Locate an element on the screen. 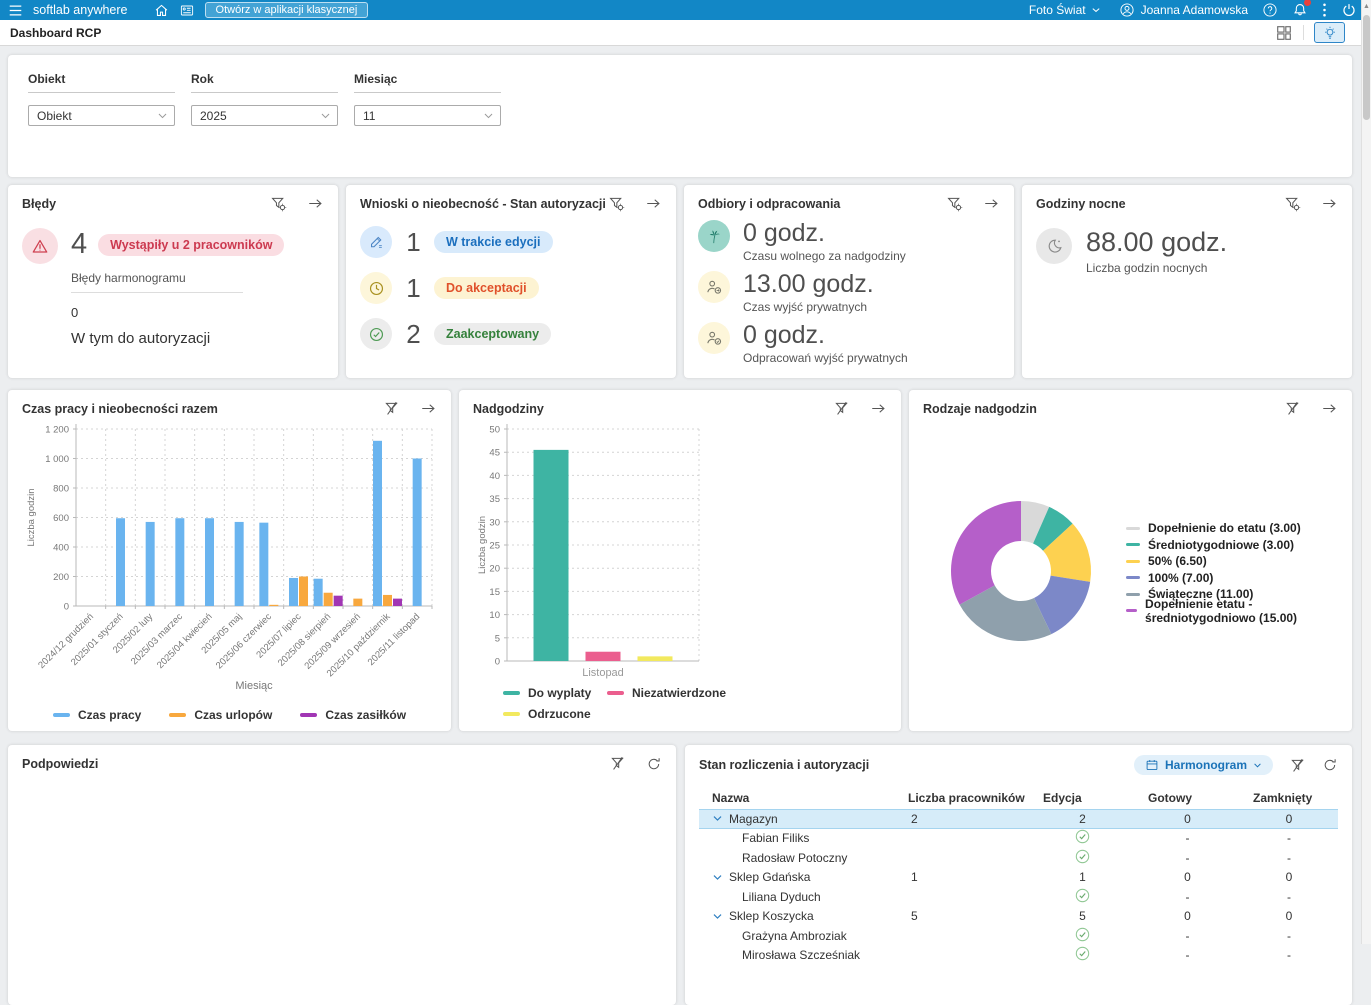  rok-select: 2025 is located at coordinates (264, 115).